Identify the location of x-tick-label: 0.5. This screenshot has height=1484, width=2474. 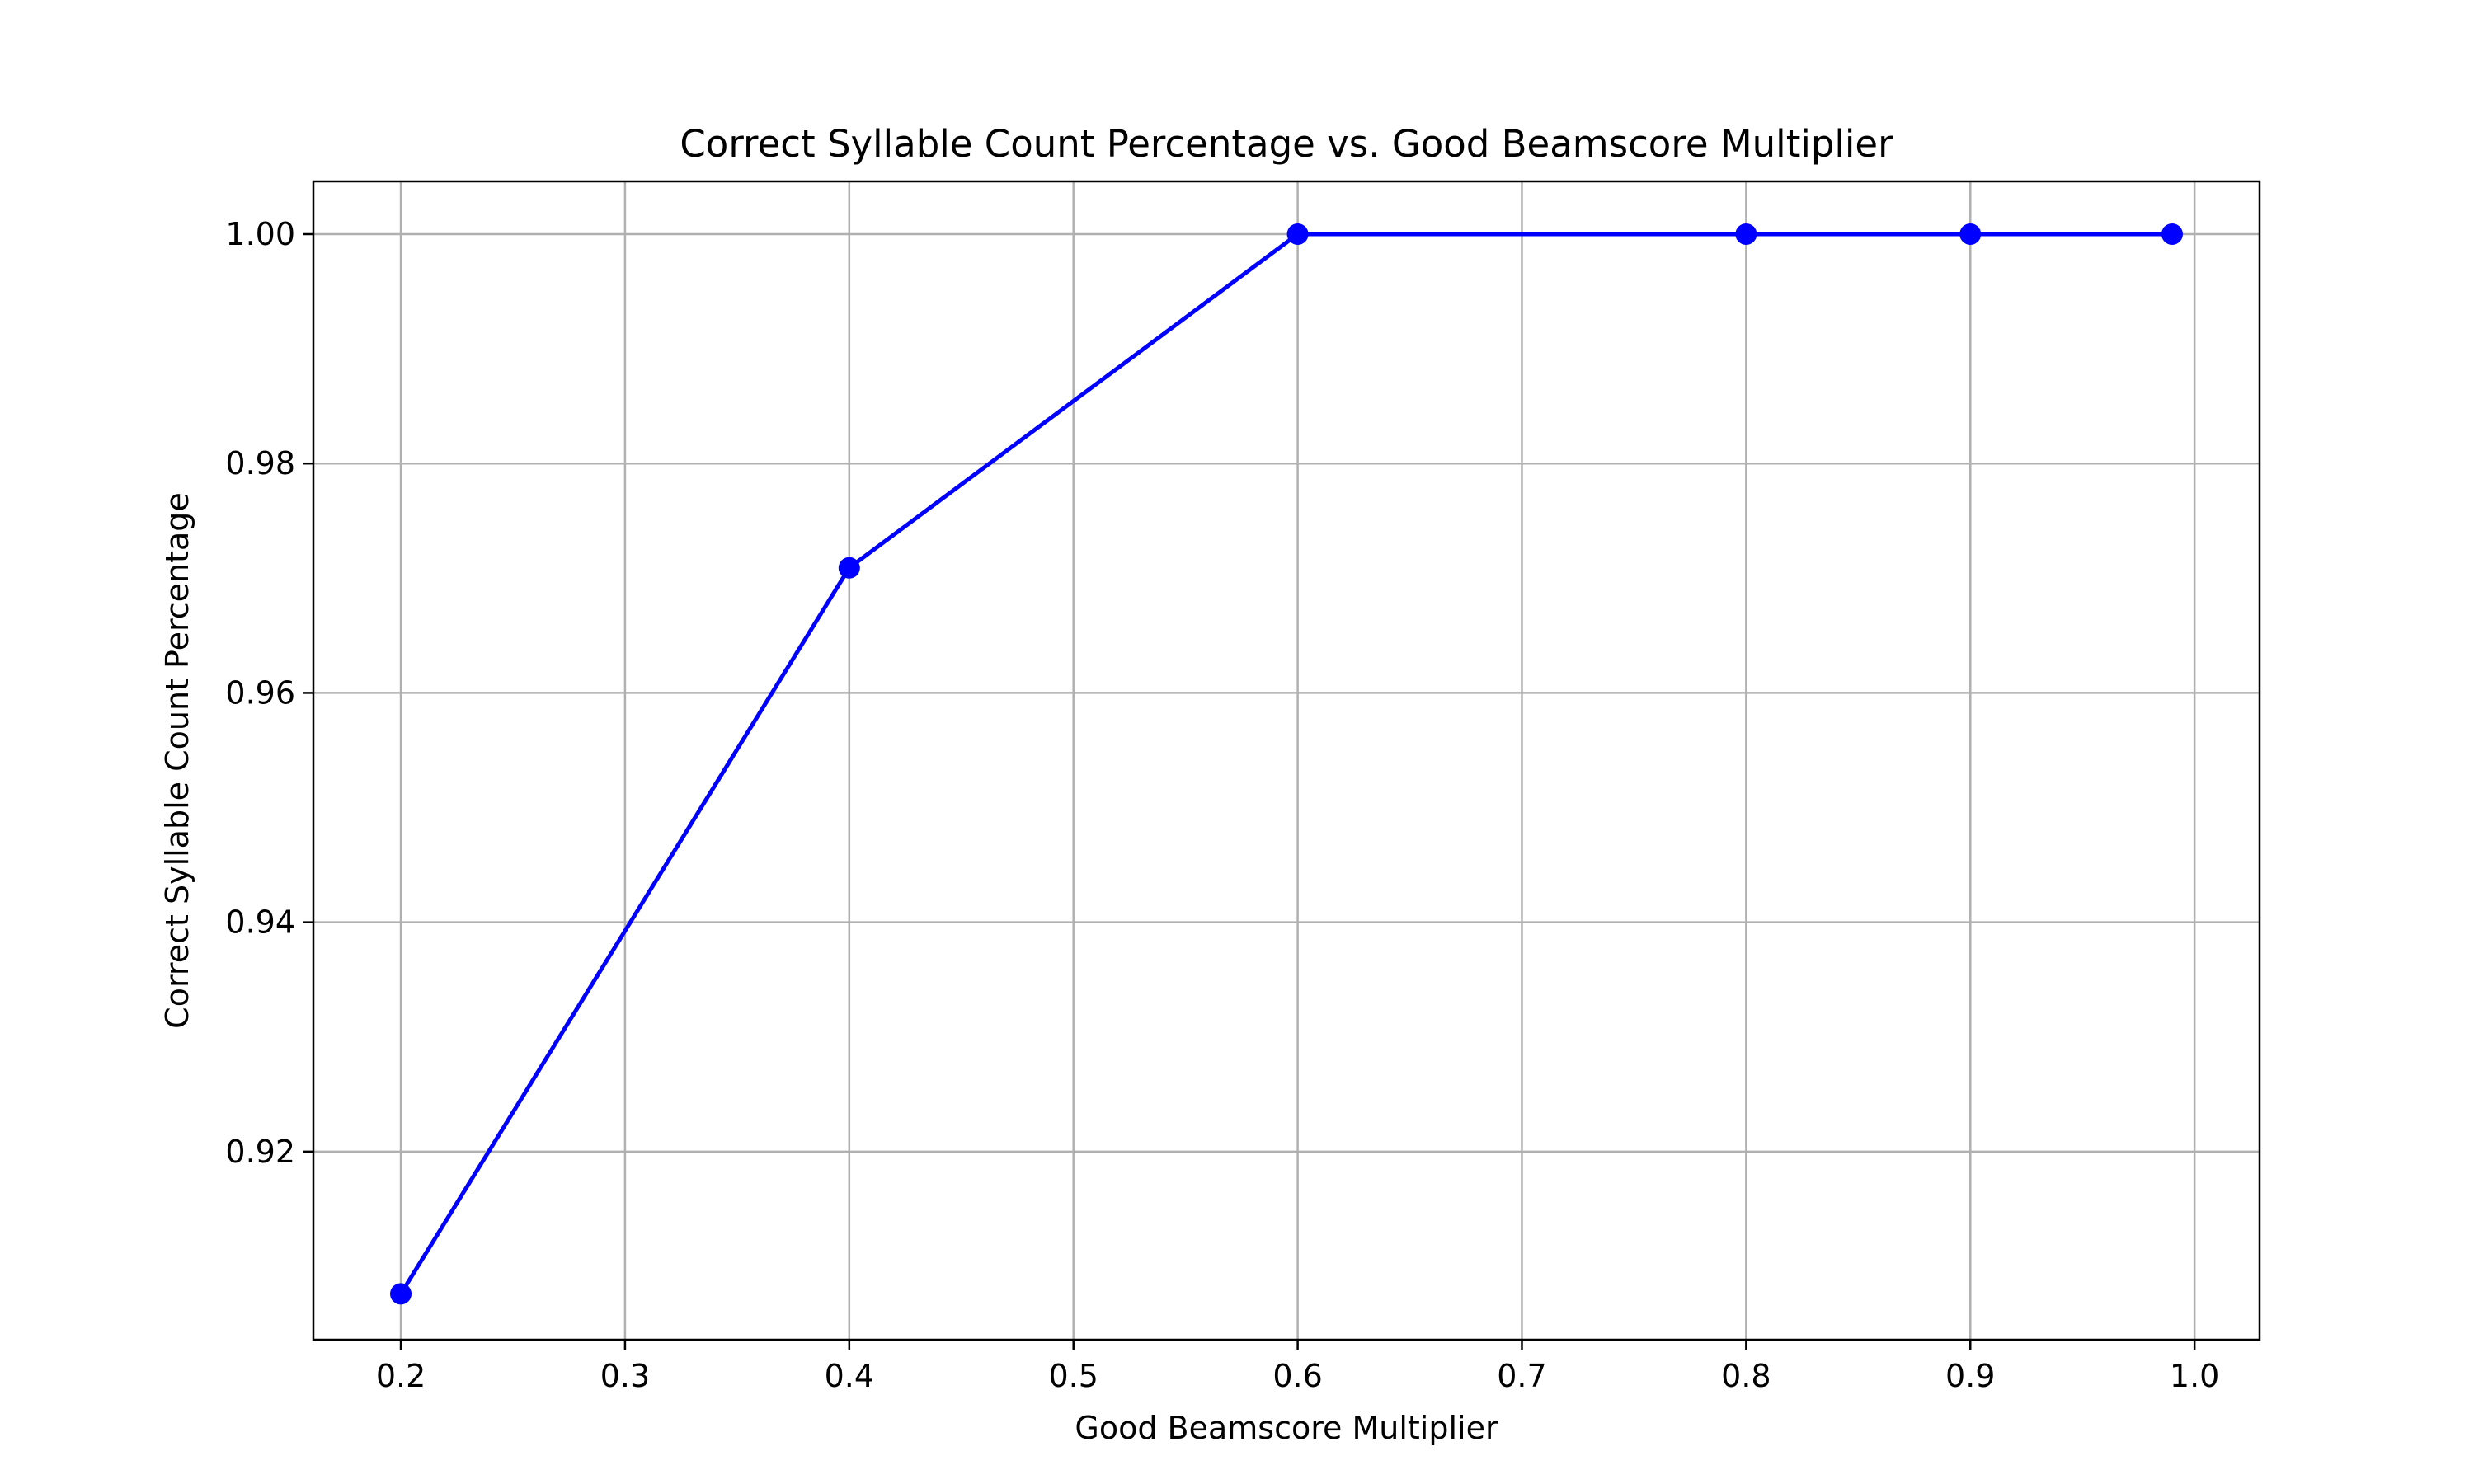
(1073, 1376).